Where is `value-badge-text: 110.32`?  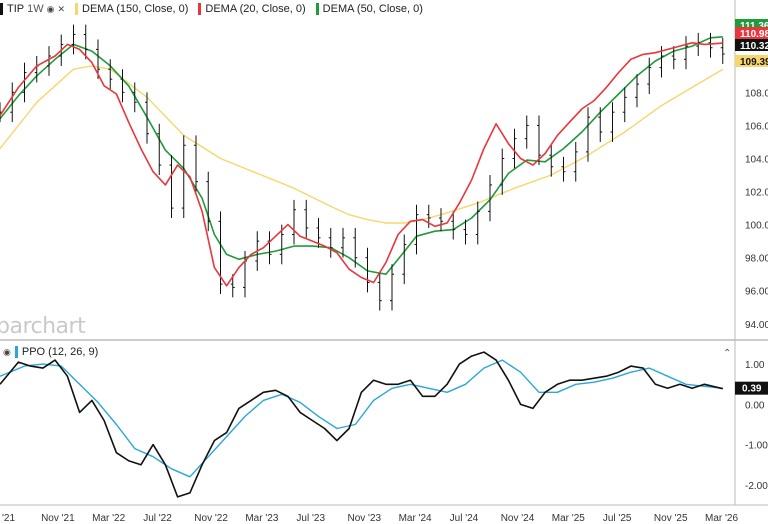 value-badge-text: 110.32 is located at coordinates (754, 46).